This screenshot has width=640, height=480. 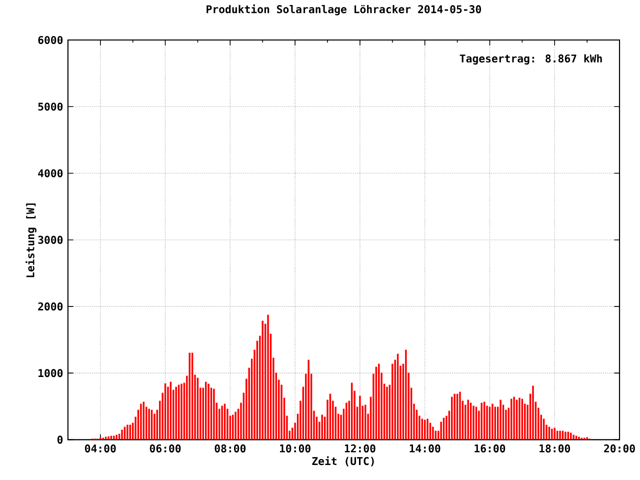 What do you see at coordinates (50, 373) in the screenshot?
I see `y-tick-label: 1000` at bounding box center [50, 373].